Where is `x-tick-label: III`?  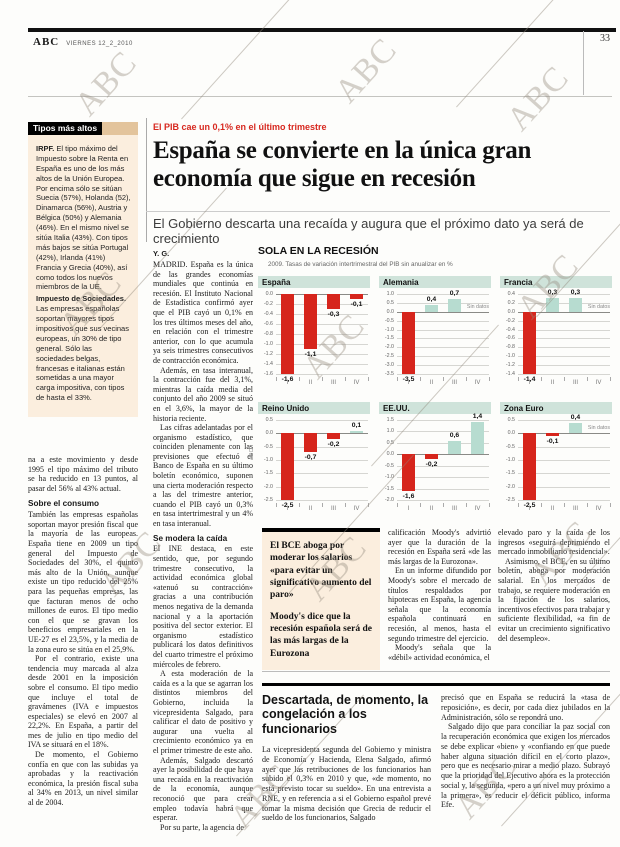
x-tick-label: III is located at coordinates (575, 509).